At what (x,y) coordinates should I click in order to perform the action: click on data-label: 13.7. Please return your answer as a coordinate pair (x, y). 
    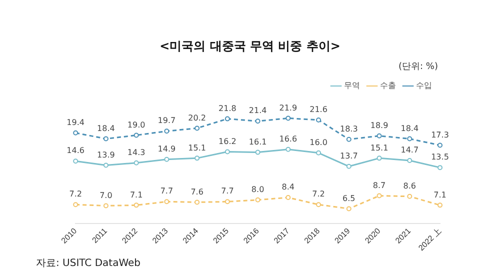
    Looking at the image, I should click on (349, 155).